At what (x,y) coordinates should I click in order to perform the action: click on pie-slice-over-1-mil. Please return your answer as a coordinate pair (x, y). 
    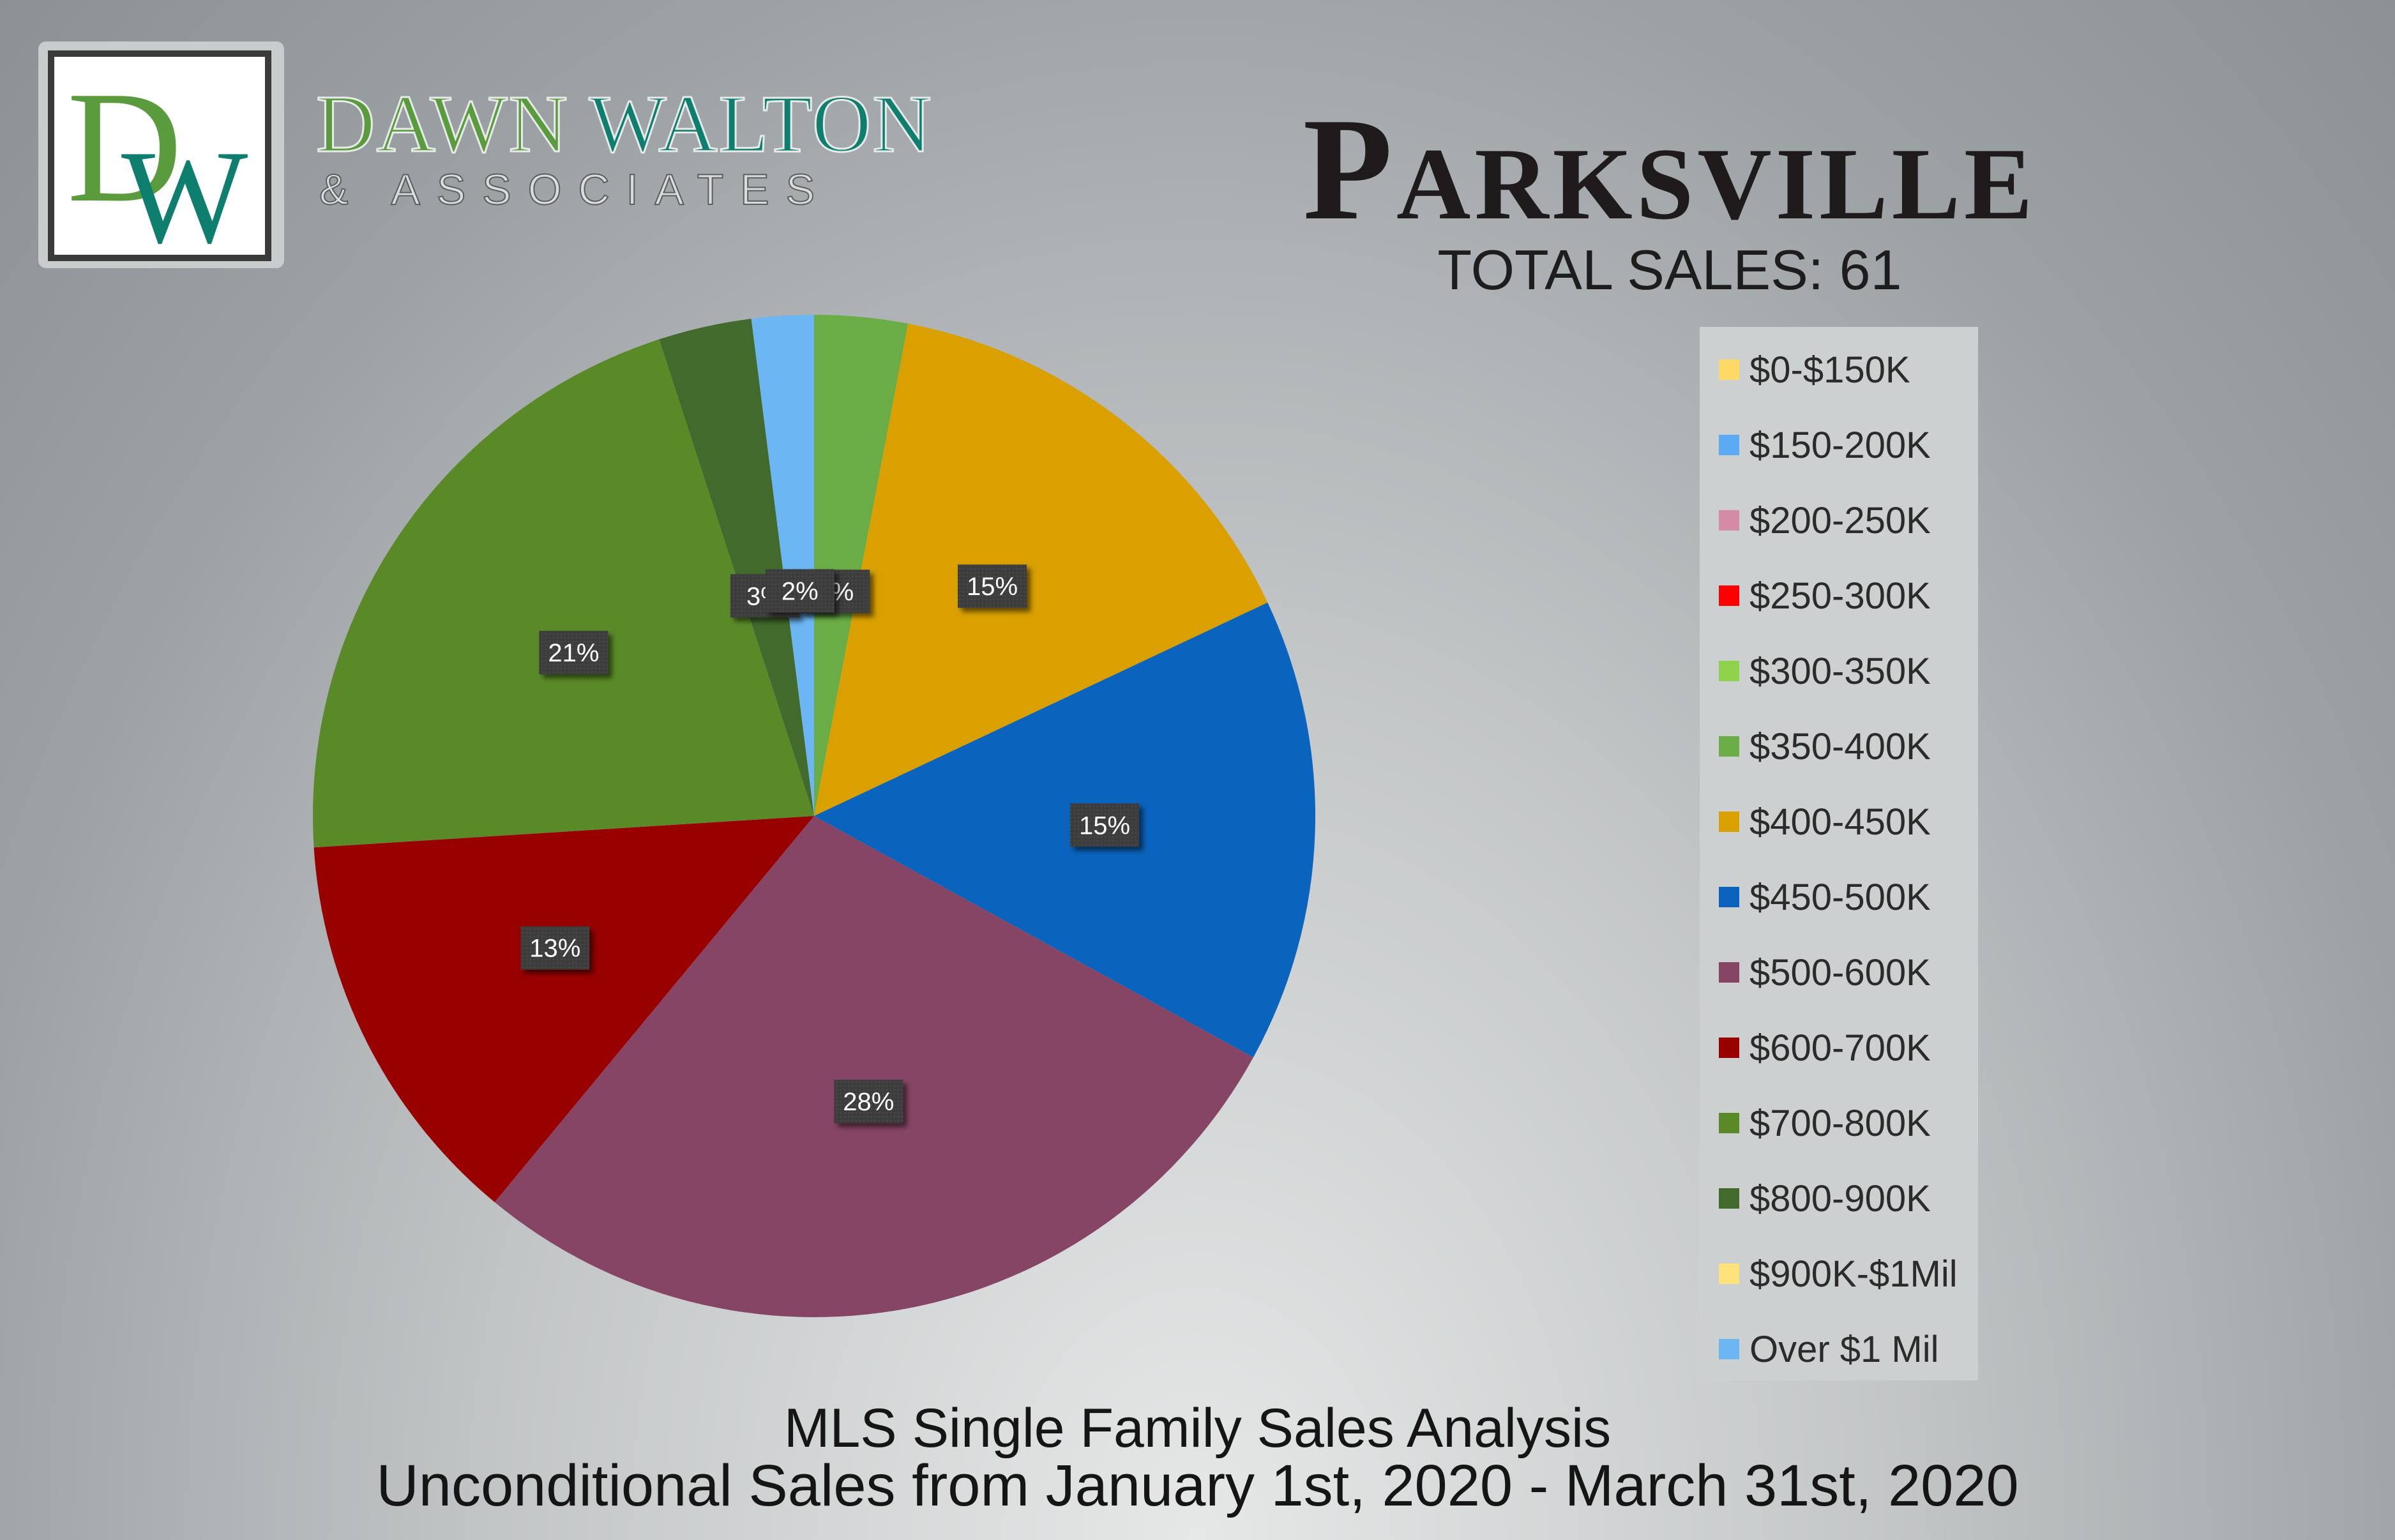
    Looking at the image, I should click on (782, 565).